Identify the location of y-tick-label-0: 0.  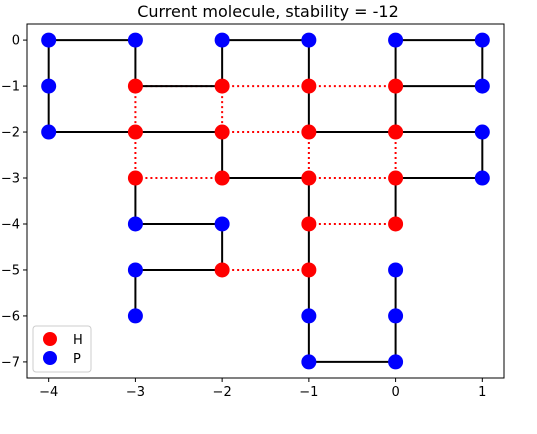
(16, 41).